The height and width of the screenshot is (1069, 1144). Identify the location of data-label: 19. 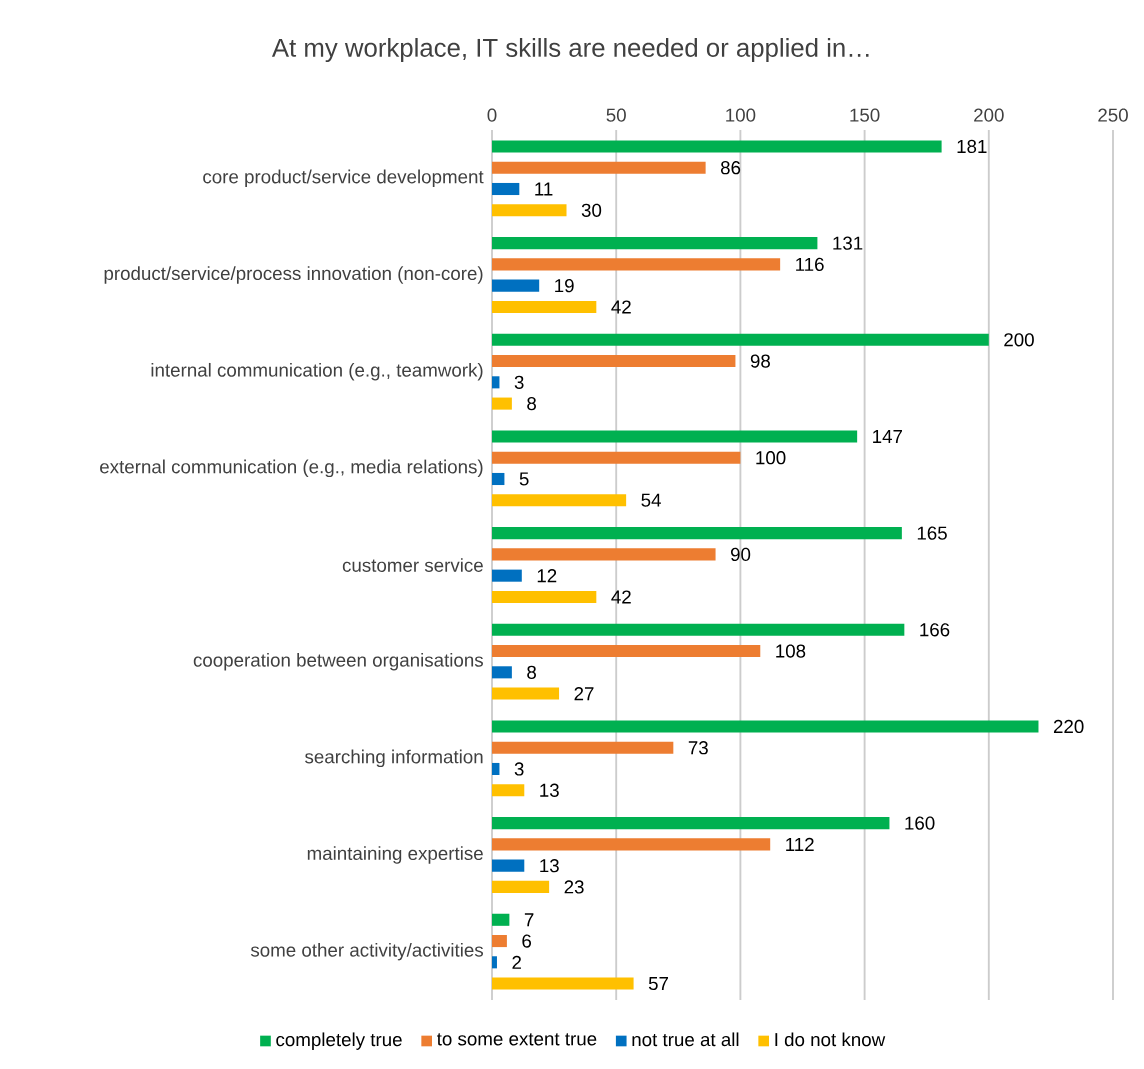
(564, 286).